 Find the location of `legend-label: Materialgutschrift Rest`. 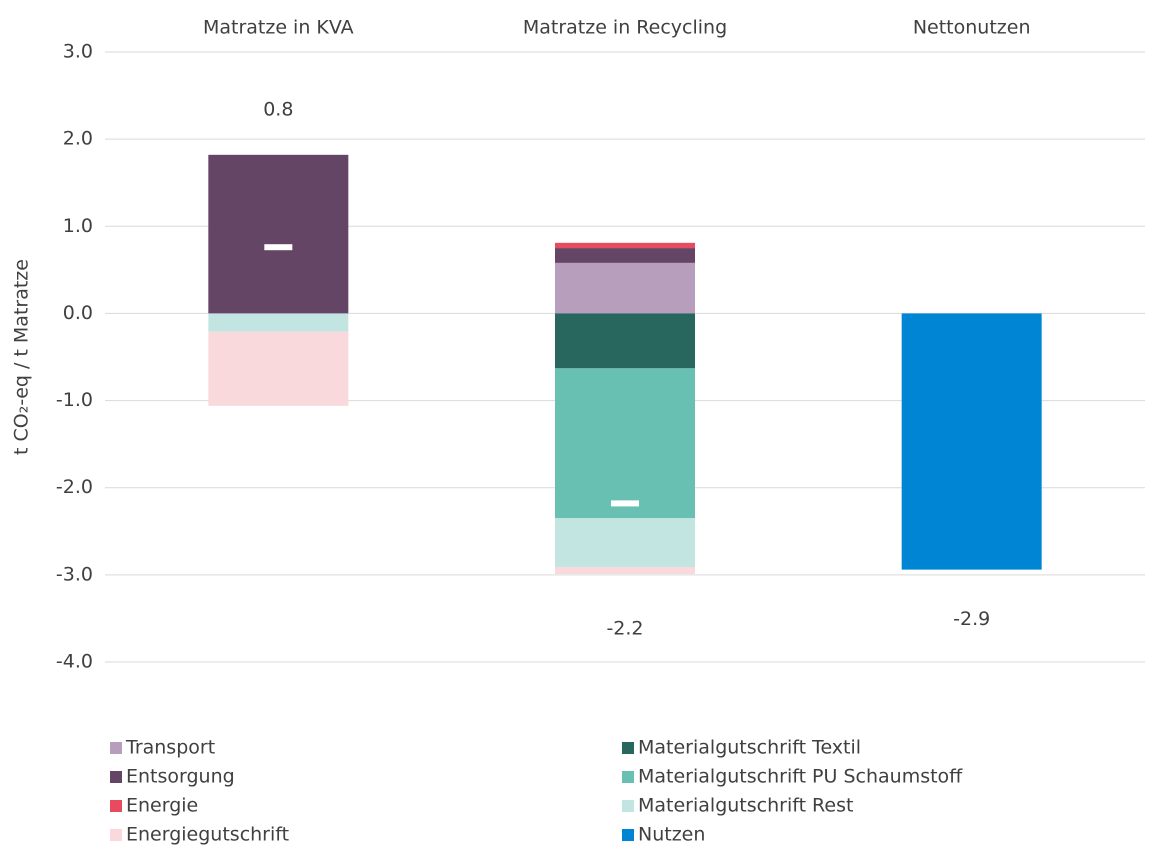

legend-label: Materialgutschrift Rest is located at coordinates (745, 806).